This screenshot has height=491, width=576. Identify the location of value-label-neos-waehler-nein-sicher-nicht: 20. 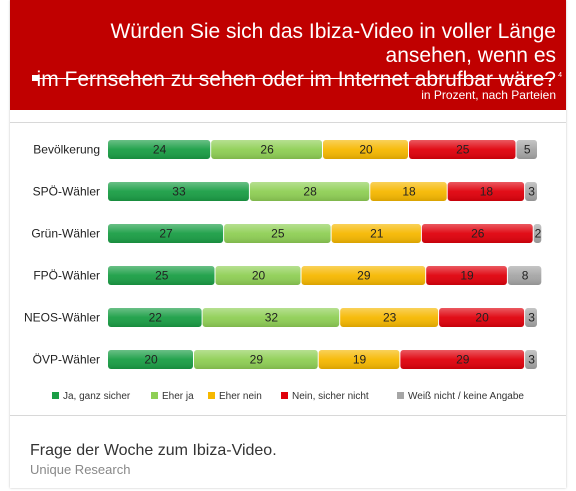
(482, 318).